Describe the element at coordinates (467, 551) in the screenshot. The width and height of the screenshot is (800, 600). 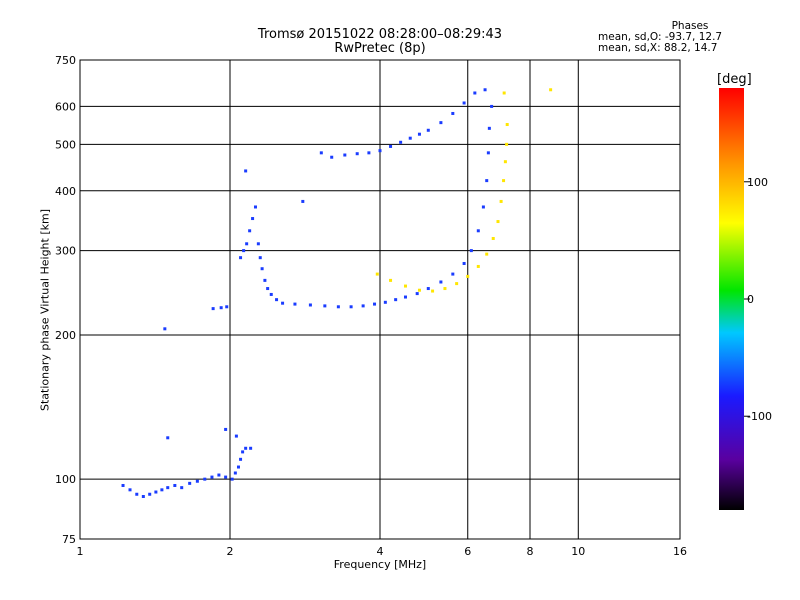
I see `x-tick-label: 6` at that location.